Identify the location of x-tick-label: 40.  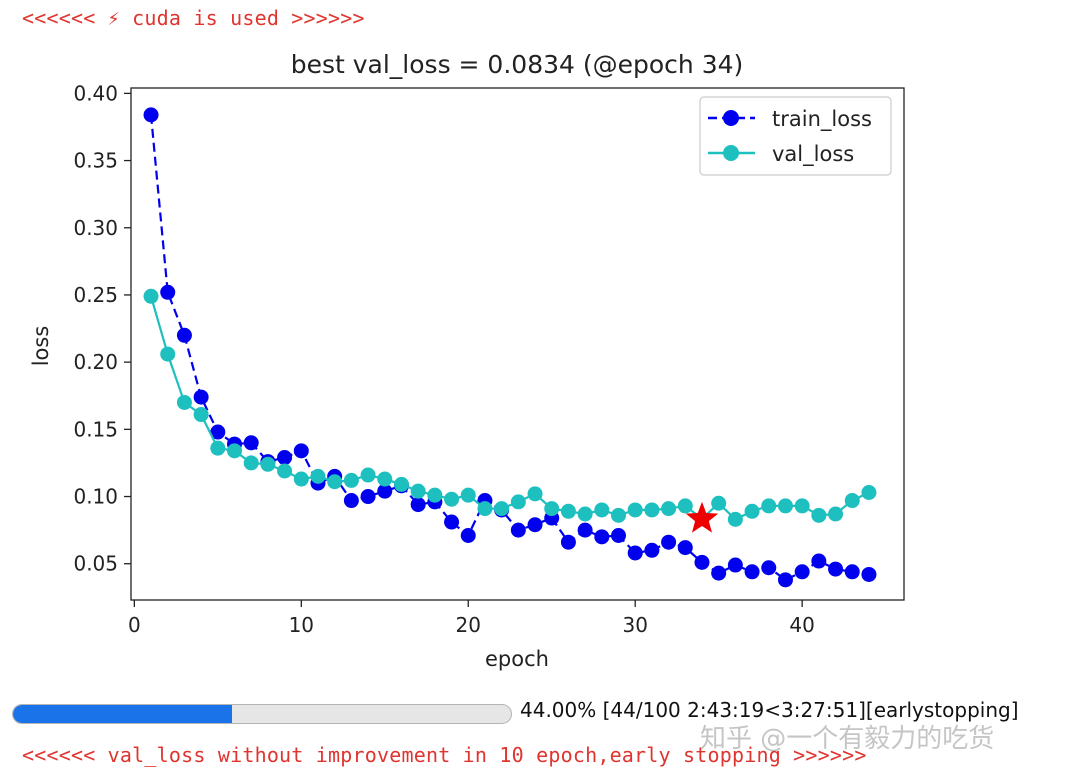
(801, 625).